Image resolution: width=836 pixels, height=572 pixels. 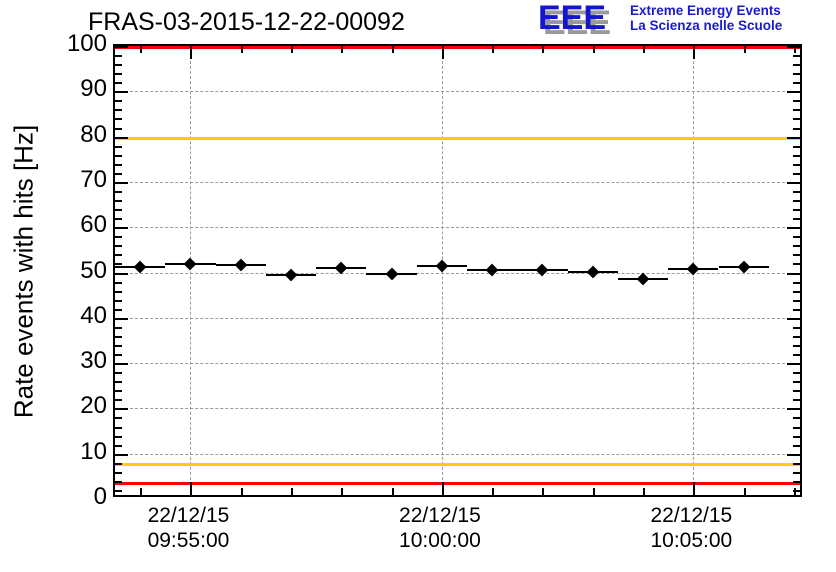 What do you see at coordinates (100, 496) in the screenshot?
I see `y-tick-label: 0` at bounding box center [100, 496].